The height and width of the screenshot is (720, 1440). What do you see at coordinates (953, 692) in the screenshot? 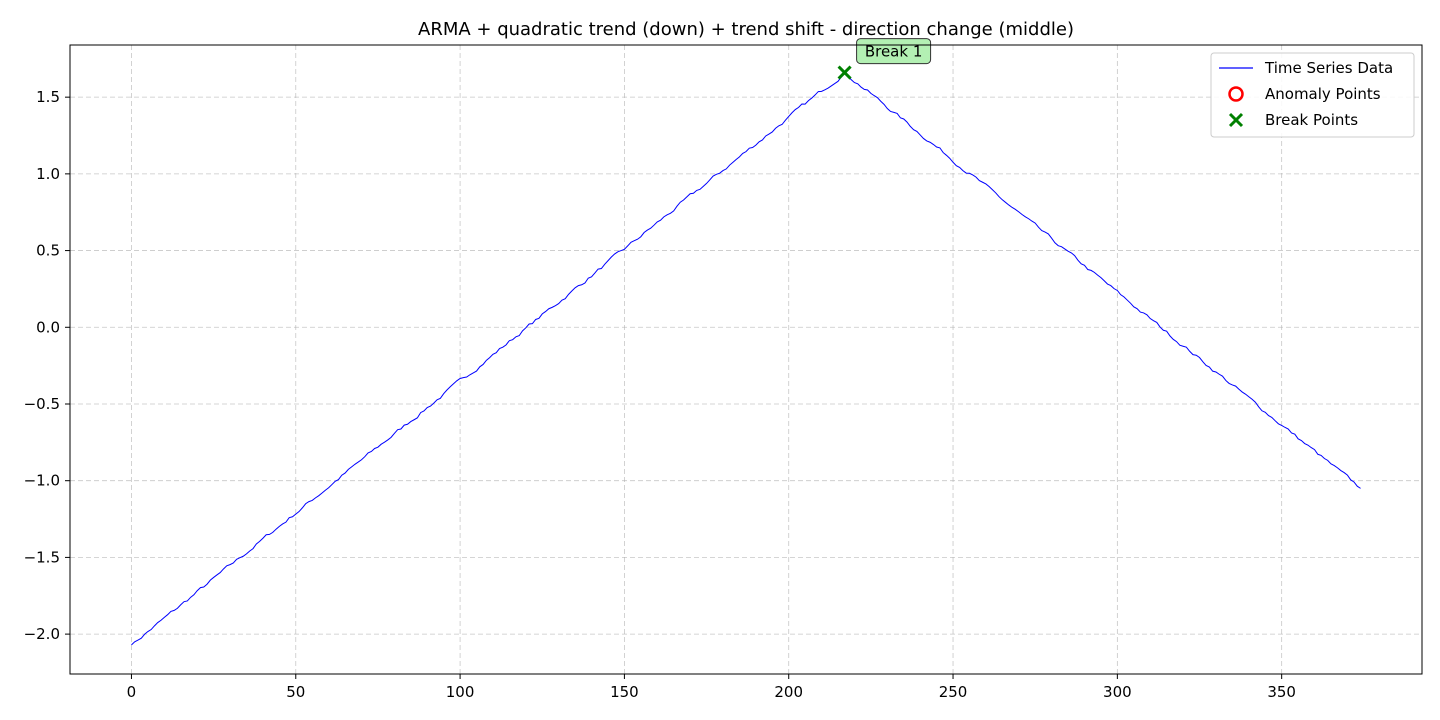
I see `x-tick-label: 250` at bounding box center [953, 692].